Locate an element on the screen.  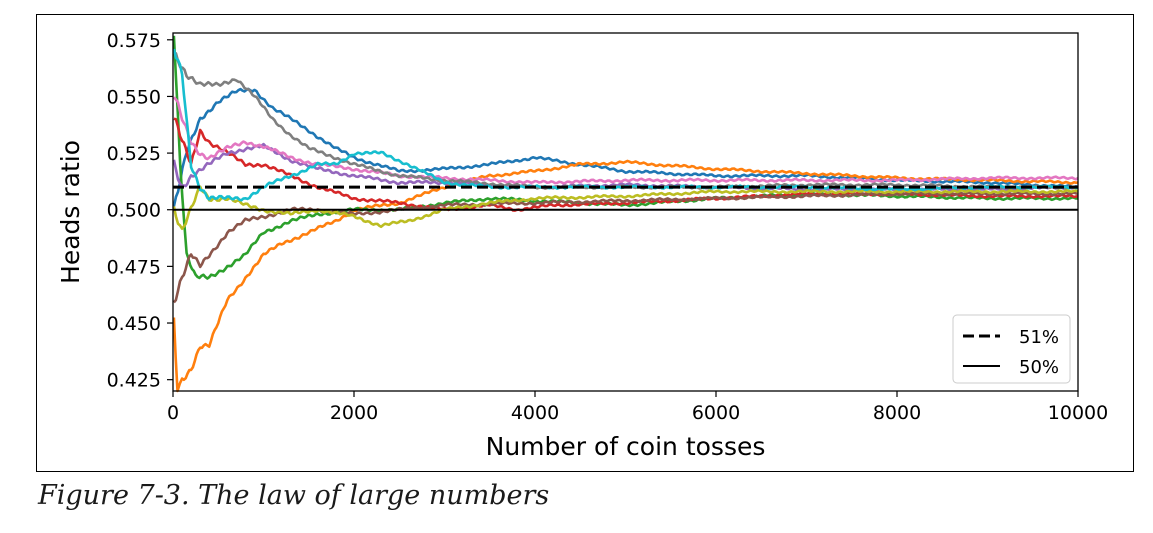
legend: 51% 50% is located at coordinates (1011, 349).